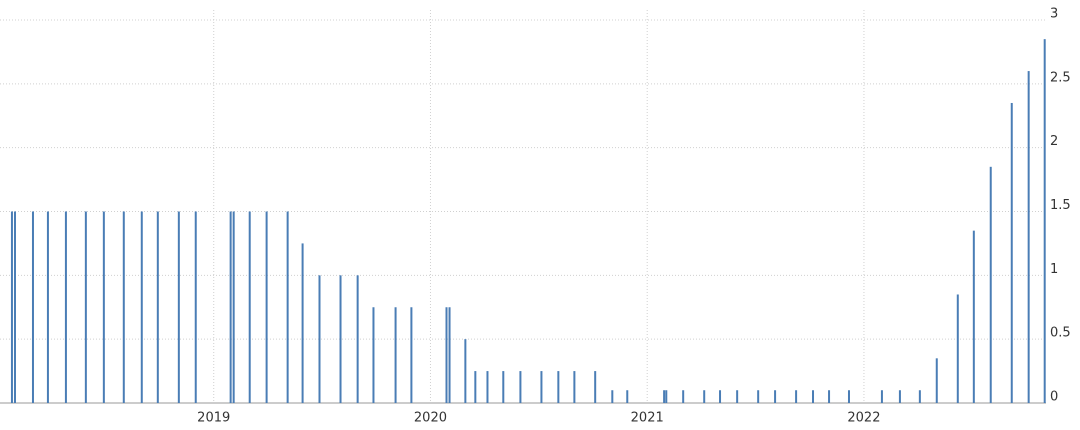 The width and height of the screenshot is (1080, 430). What do you see at coordinates (430, 418) in the screenshot?
I see `x-tick-label: 2020` at bounding box center [430, 418].